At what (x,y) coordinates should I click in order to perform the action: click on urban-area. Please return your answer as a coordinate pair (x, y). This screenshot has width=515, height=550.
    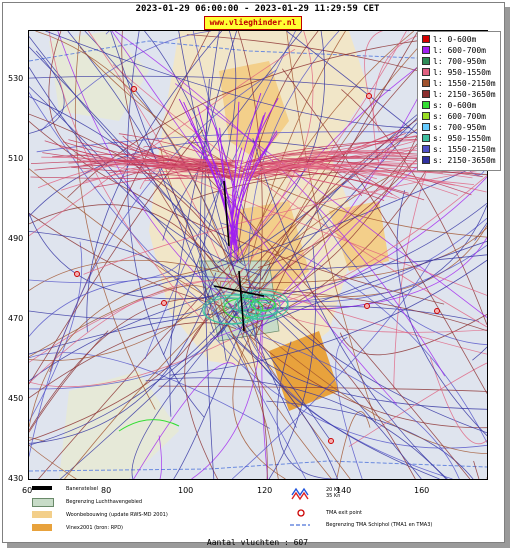
    Looking at the image, I should click on (254, 111).